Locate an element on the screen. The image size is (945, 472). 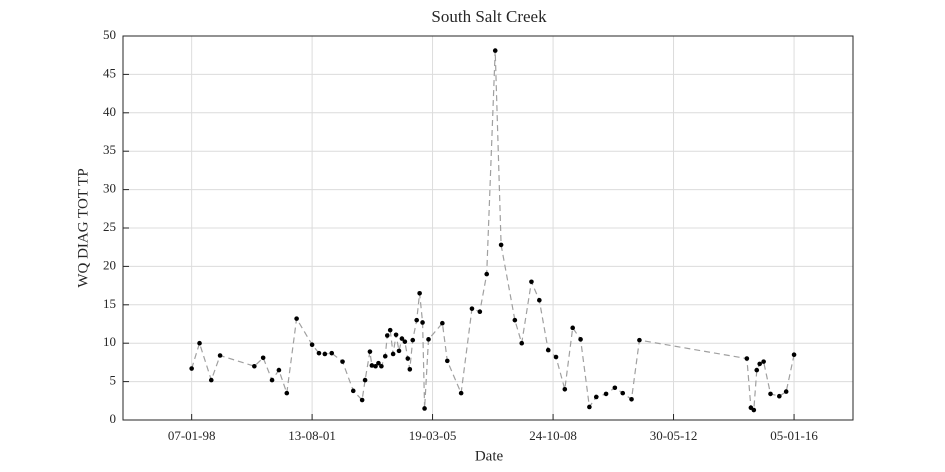
y-tick-label: 10 is located at coordinates (109, 341).